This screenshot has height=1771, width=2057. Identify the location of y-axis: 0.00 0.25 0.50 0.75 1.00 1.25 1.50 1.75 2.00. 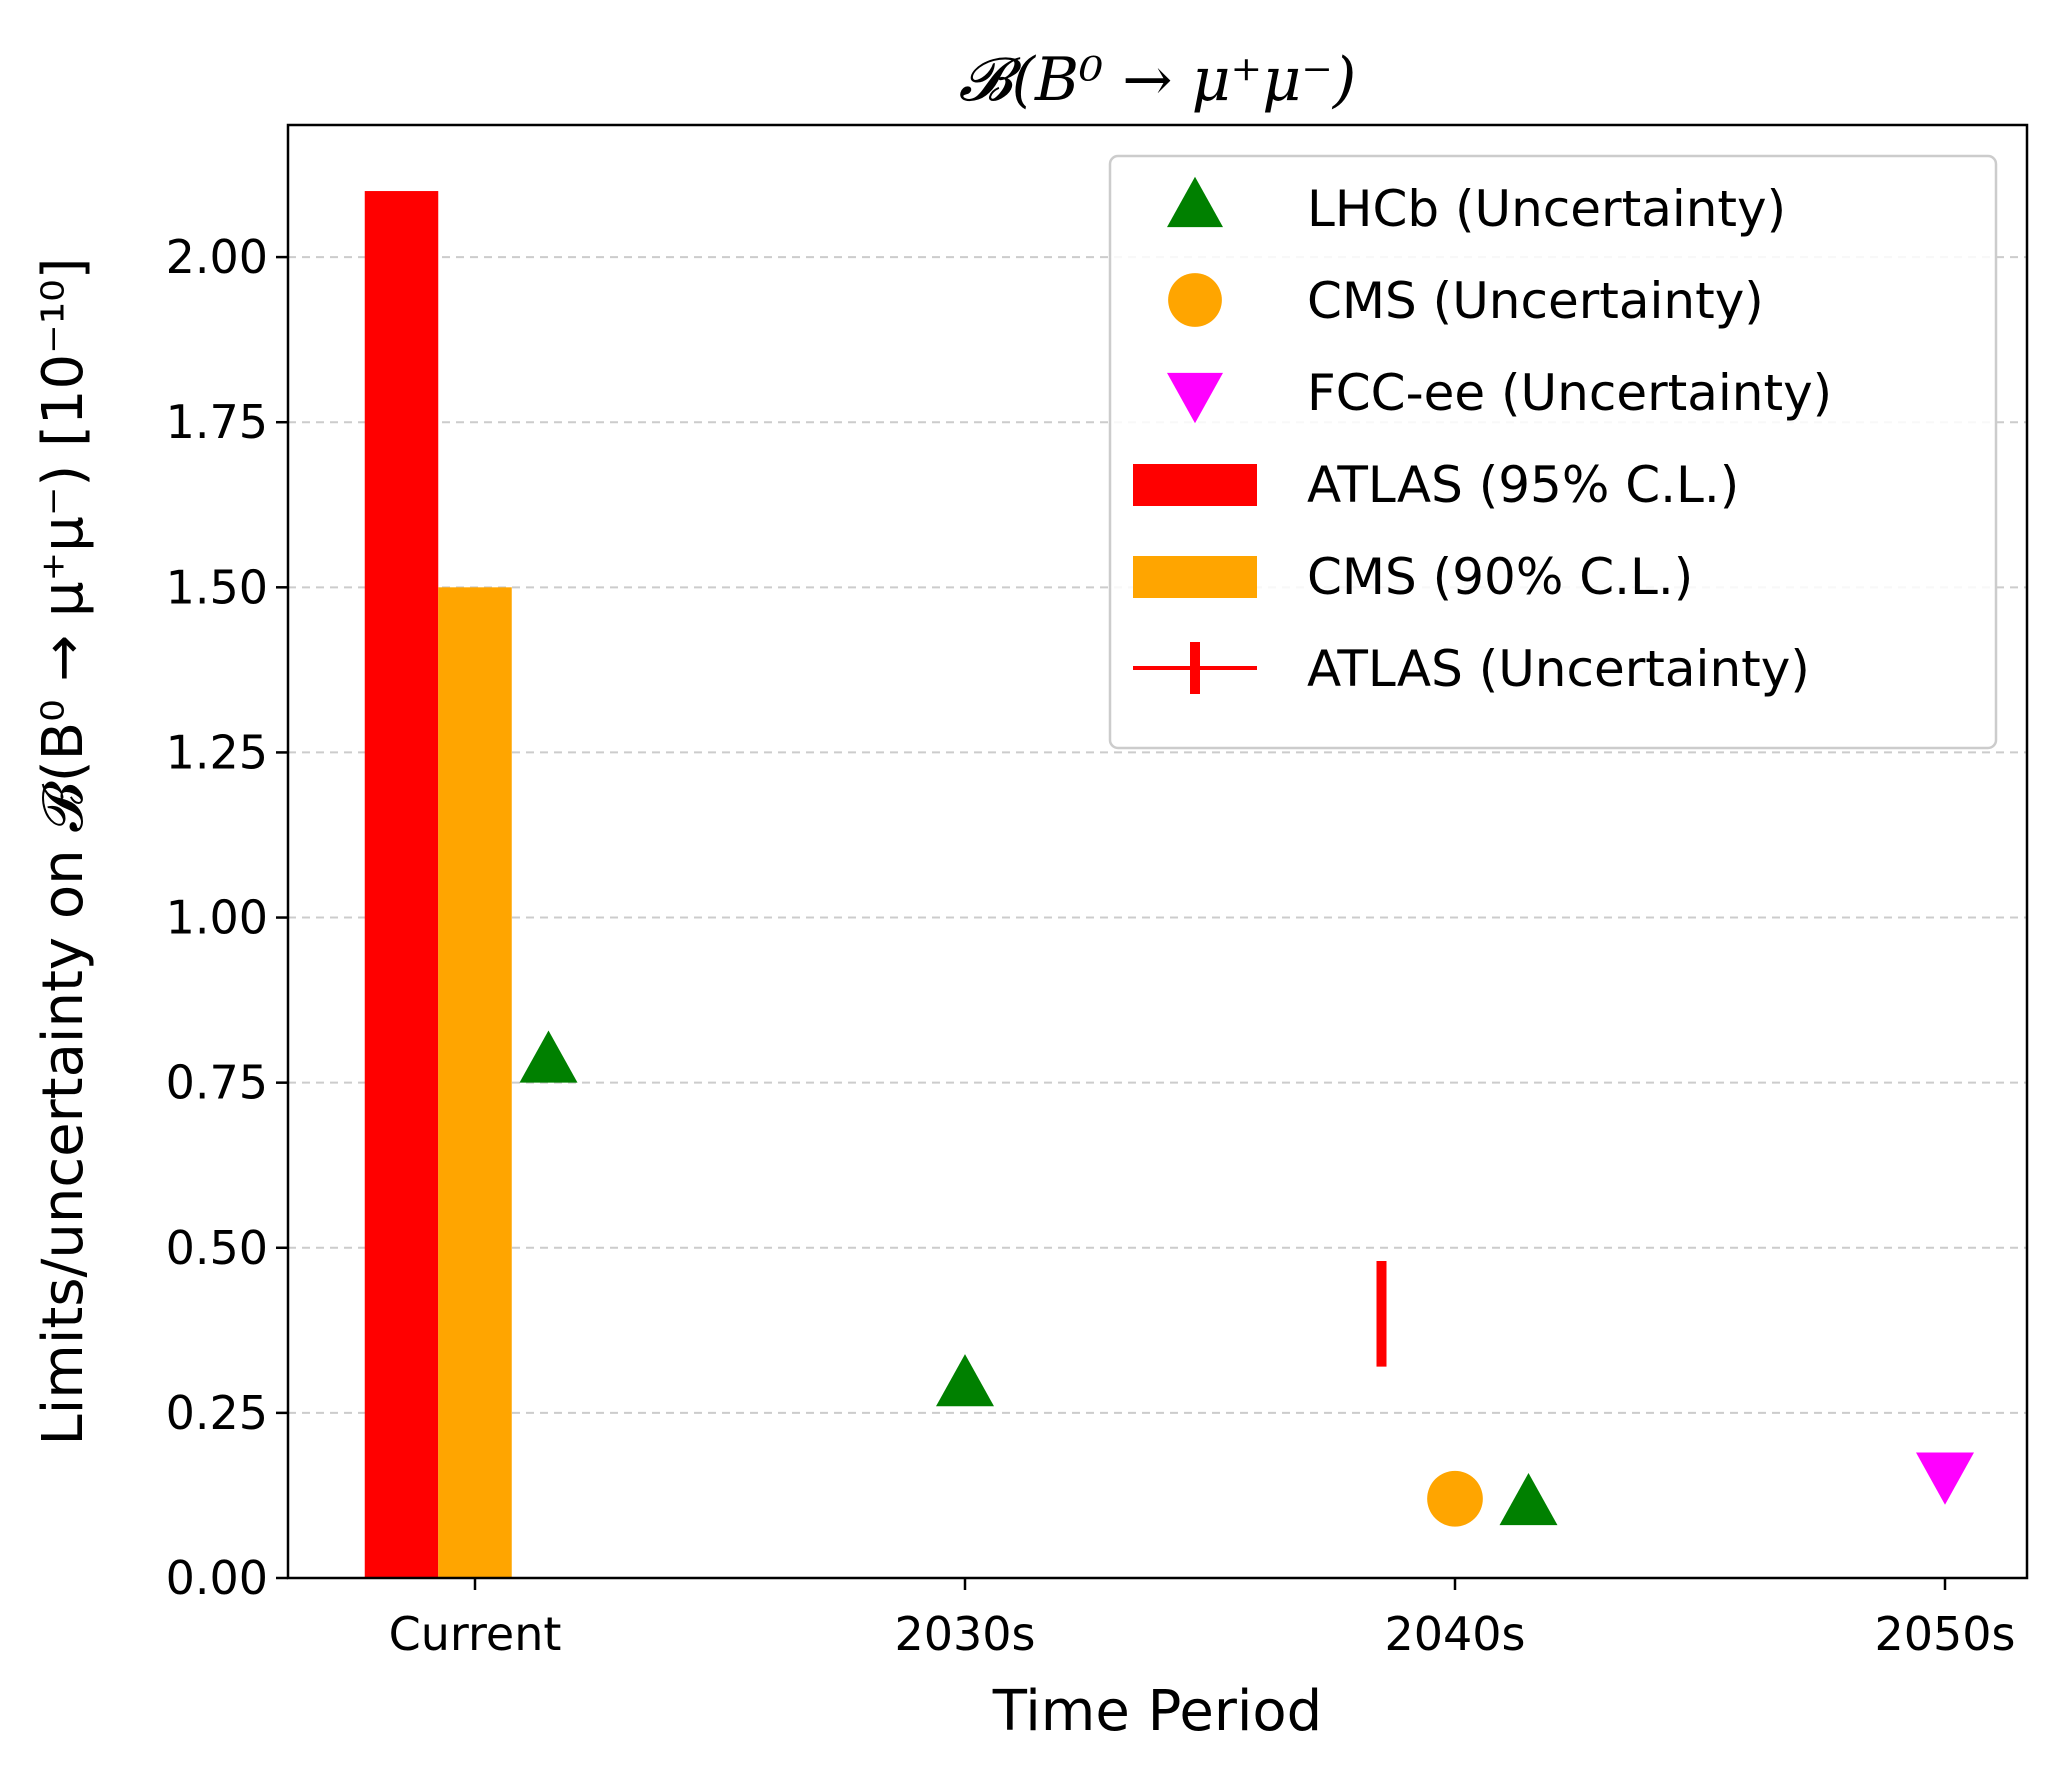
(227, 917).